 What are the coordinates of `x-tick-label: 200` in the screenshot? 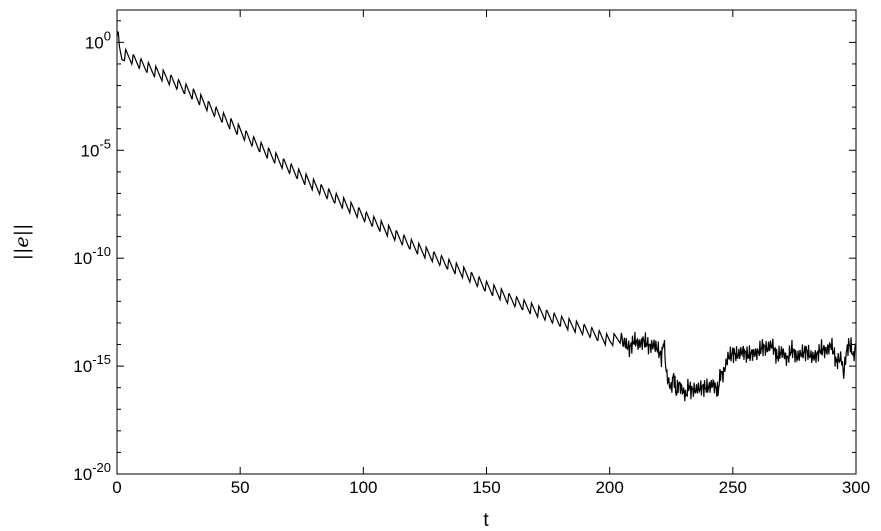 It's located at (609, 487).